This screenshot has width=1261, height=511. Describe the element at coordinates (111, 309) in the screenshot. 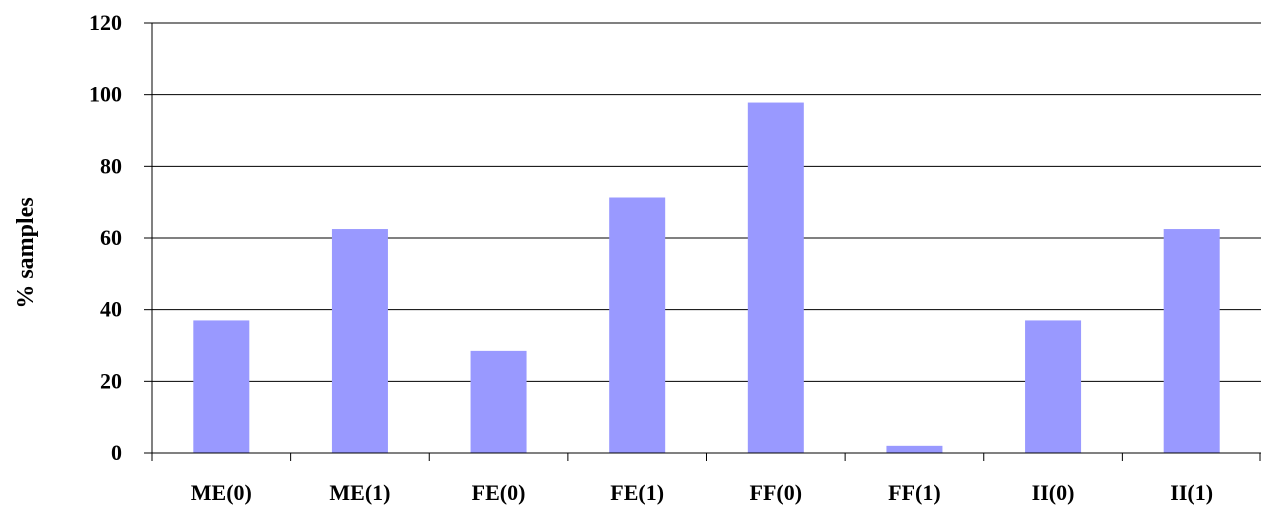

I see `y-tick-label: 40` at that location.